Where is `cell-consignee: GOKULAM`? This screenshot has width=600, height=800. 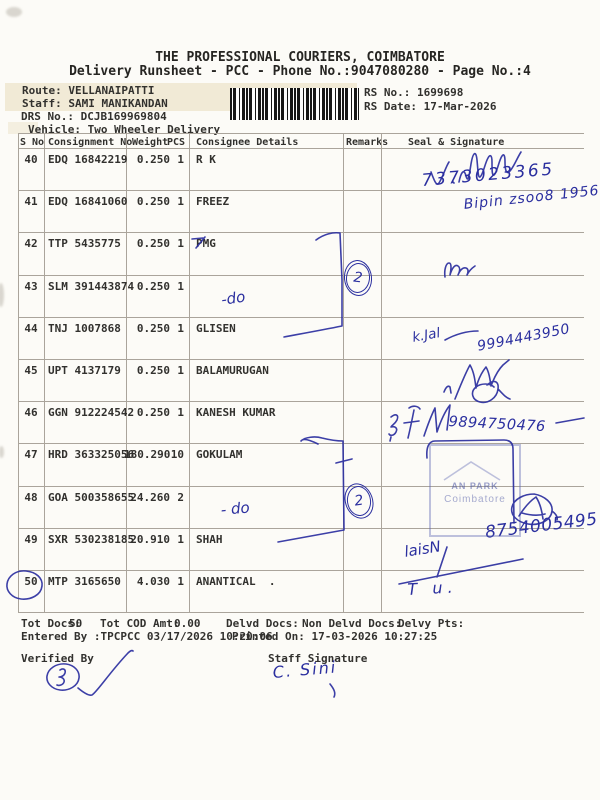
cell-consignee: GOKULAM is located at coordinates (219, 455).